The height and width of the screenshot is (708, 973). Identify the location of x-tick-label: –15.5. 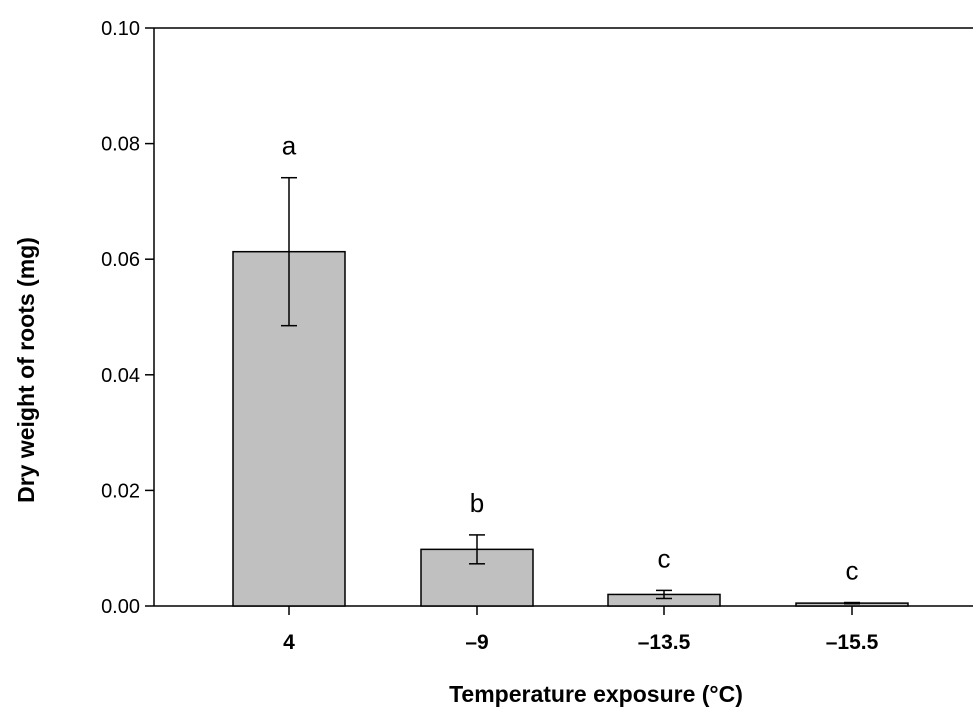
(852, 642).